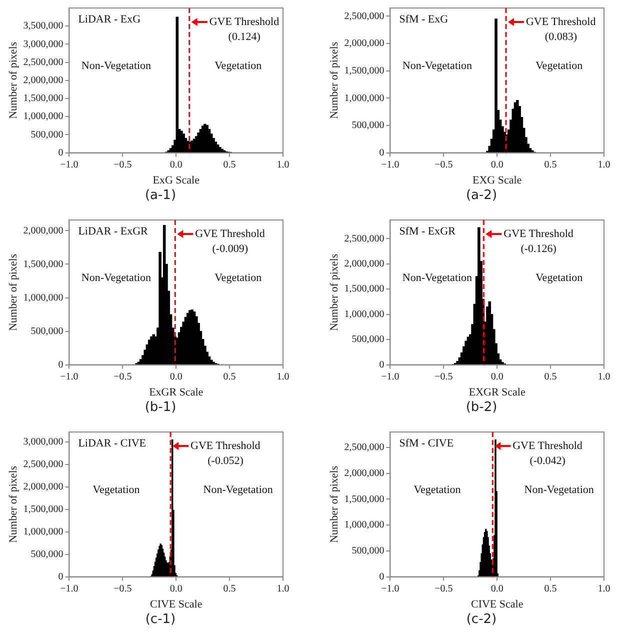 This screenshot has height=636, width=643. Describe the element at coordinates (161, 195) in the screenshot. I see `text: (a-1)` at that location.